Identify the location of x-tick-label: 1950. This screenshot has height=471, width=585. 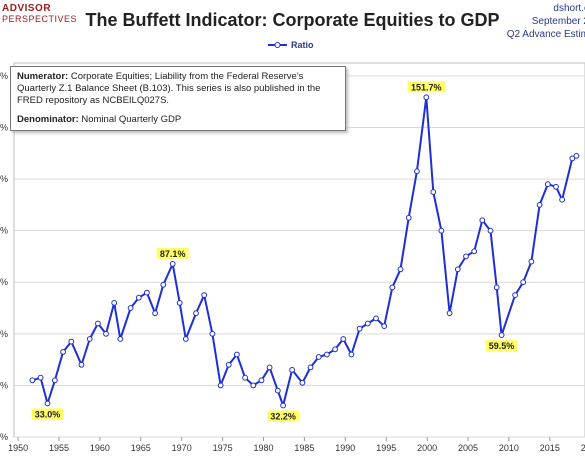
(18, 448).